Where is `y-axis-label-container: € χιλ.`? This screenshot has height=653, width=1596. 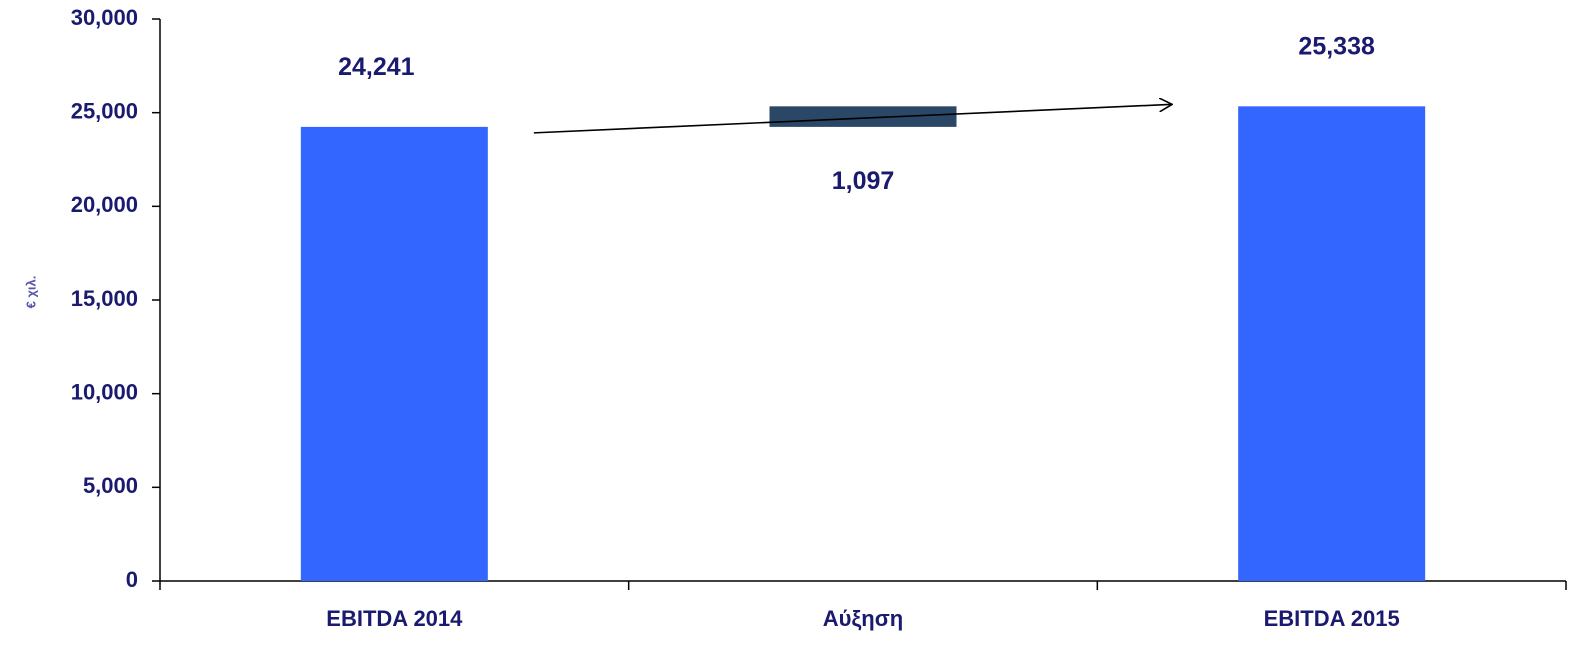
y-axis-label-container: € χιλ. is located at coordinates (30, 292).